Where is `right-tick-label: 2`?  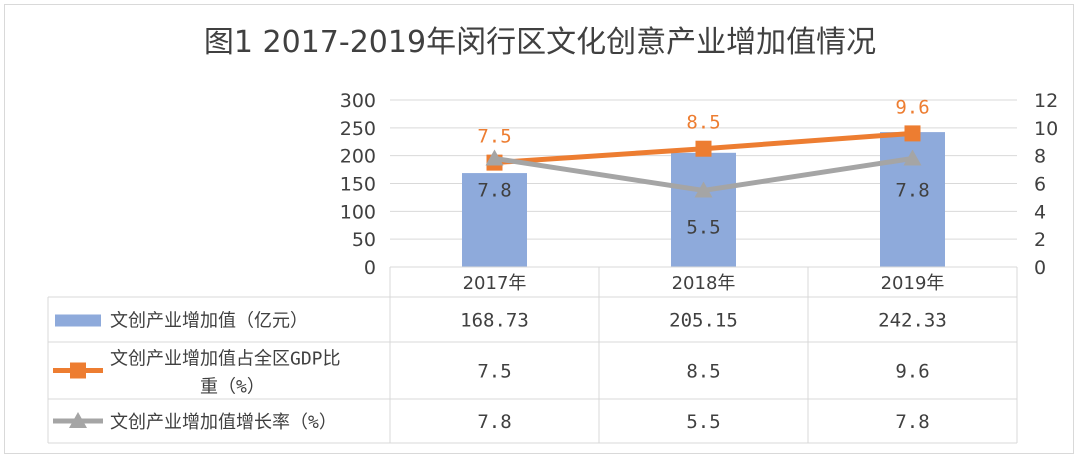
right-tick-label: 2 is located at coordinates (1040, 240).